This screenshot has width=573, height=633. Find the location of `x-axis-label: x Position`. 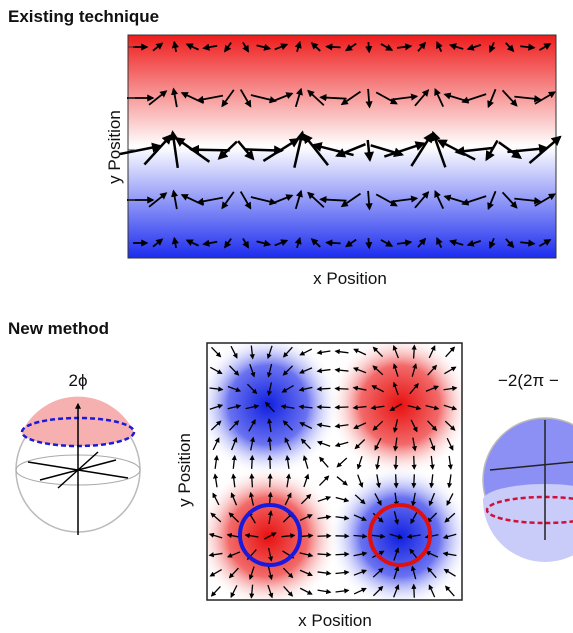

x-axis-label: x Position is located at coordinates (335, 620).